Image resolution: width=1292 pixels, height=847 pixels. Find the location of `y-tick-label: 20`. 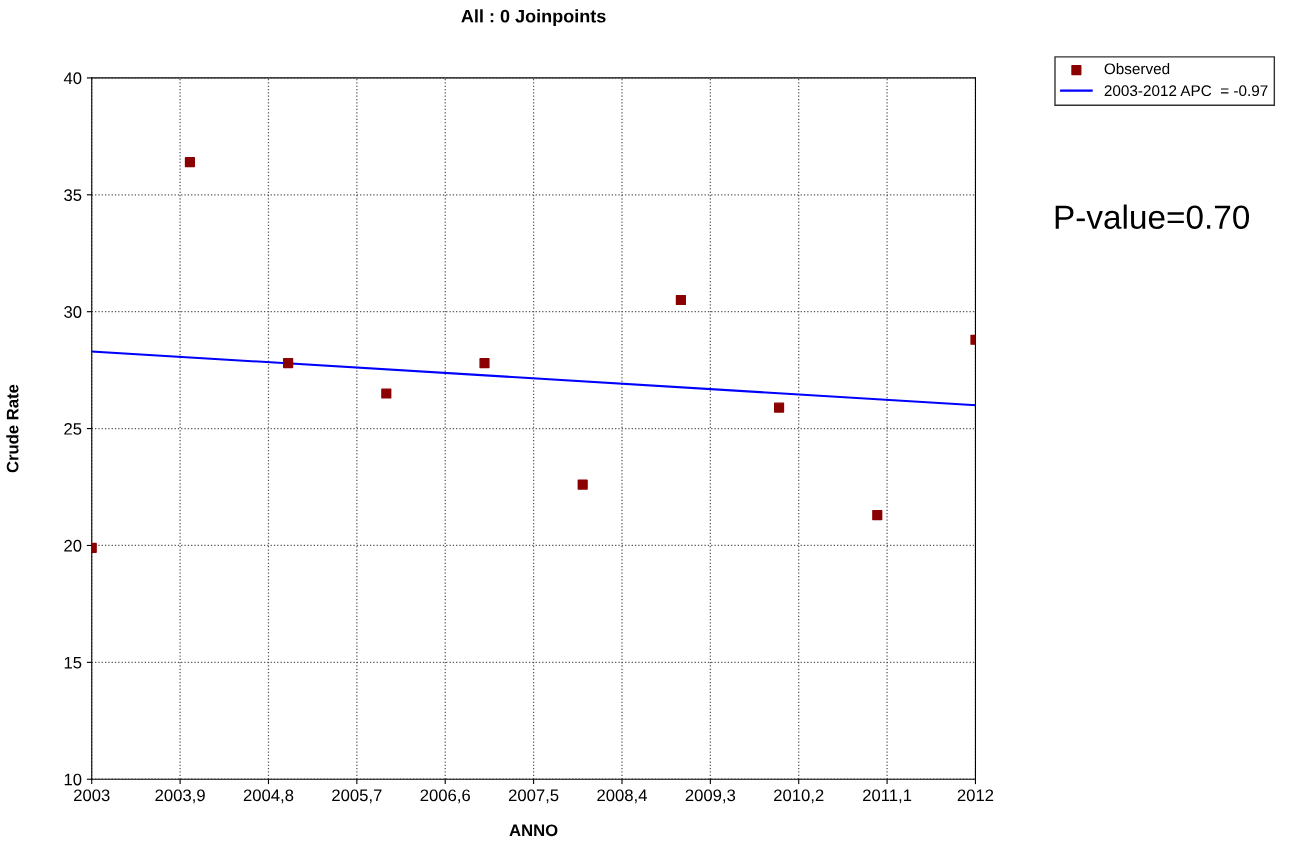

y-tick-label: 20 is located at coordinates (73, 545).